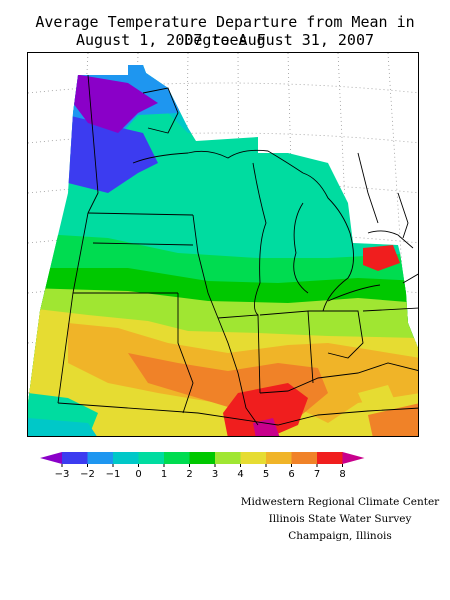 This screenshot has height=600, width=450. What do you see at coordinates (202, 466) in the screenshot?
I see `color-scale-legend: −3 −2 −1 0 1 2 3 4 5 6 7 8` at bounding box center [202, 466].